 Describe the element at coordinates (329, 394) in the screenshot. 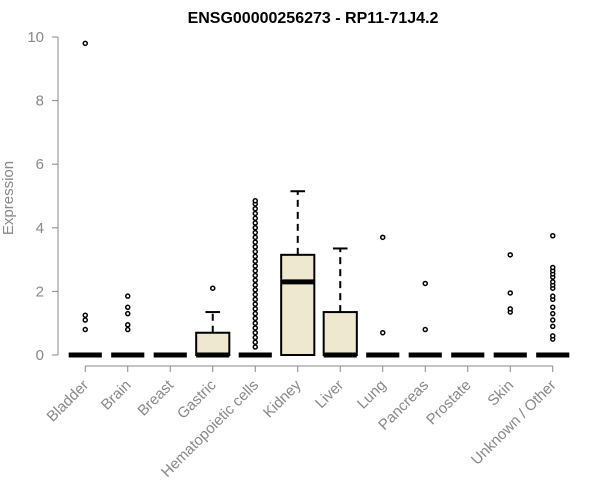

I see `x-tick-label: Liver` at that location.